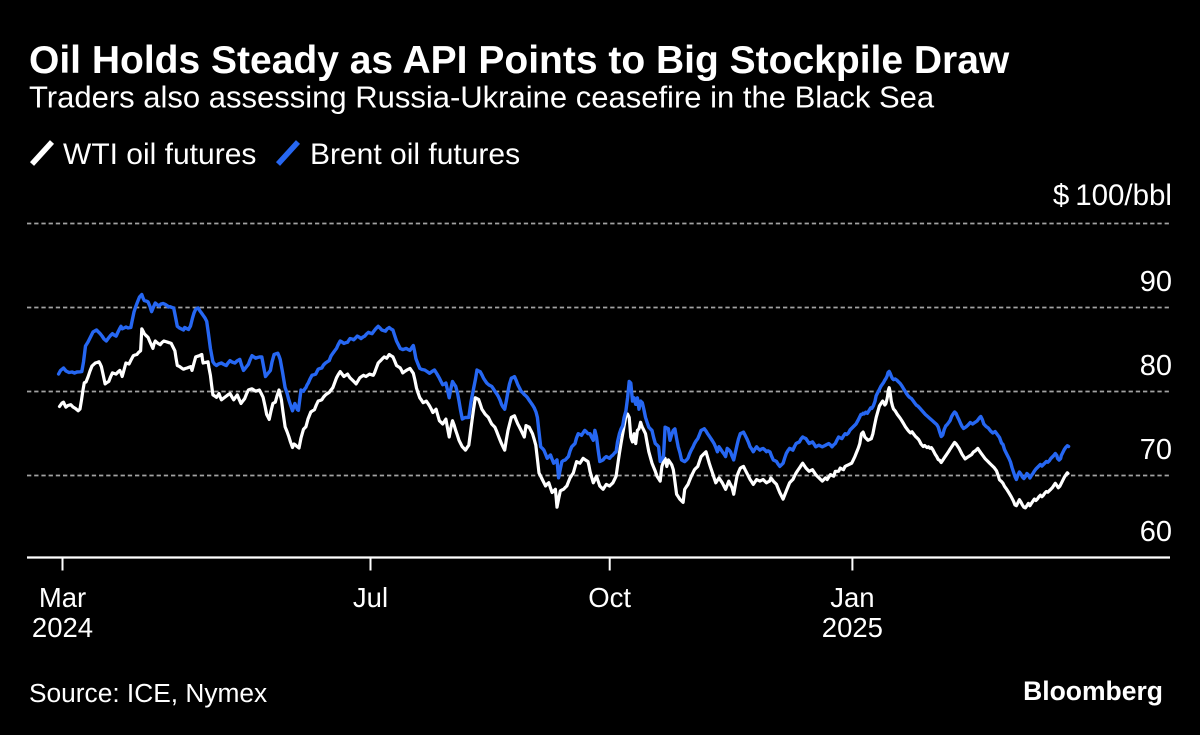 The image size is (1200, 735). Describe the element at coordinates (1093, 691) in the screenshot. I see `svg-text: Bloomberg` at that location.